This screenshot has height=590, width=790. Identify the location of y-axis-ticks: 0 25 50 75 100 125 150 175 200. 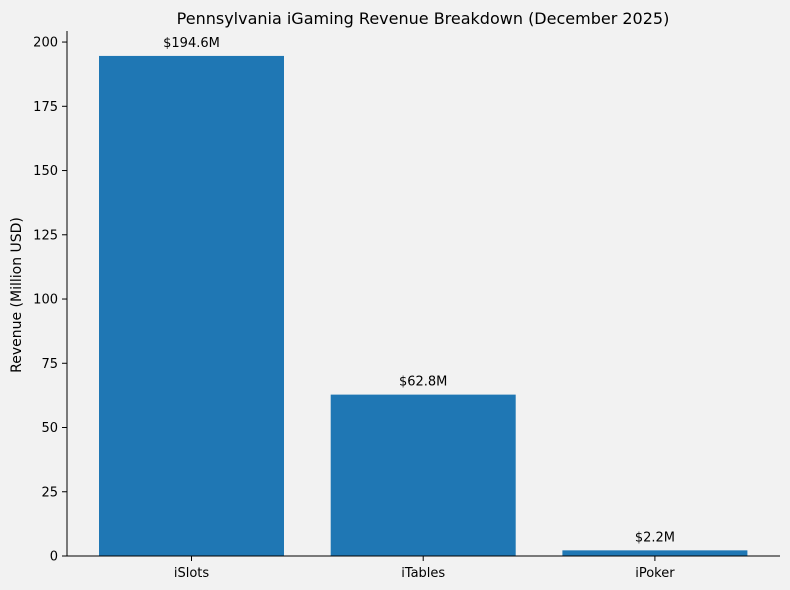
(50, 300).